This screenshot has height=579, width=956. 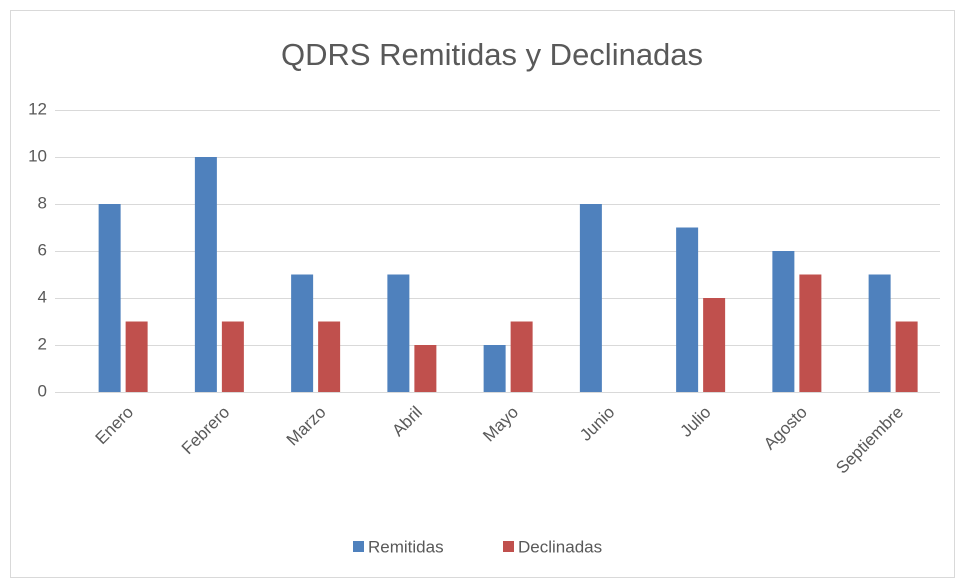 What do you see at coordinates (42, 296) in the screenshot?
I see `y-tick-label: 4` at bounding box center [42, 296].